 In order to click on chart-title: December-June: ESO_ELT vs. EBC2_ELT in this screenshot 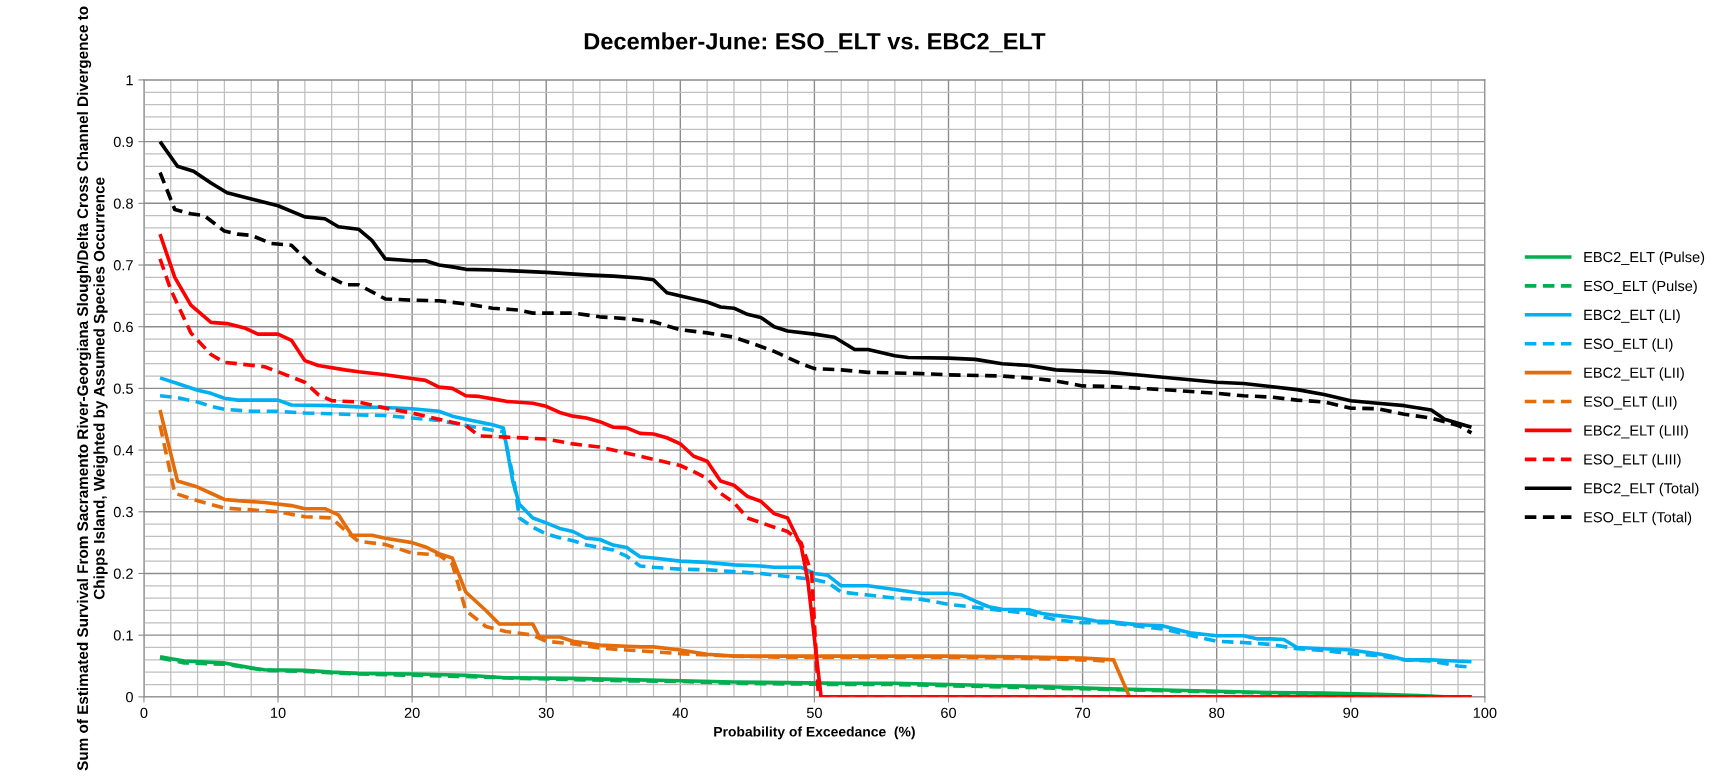, I will do `click(815, 42)`.